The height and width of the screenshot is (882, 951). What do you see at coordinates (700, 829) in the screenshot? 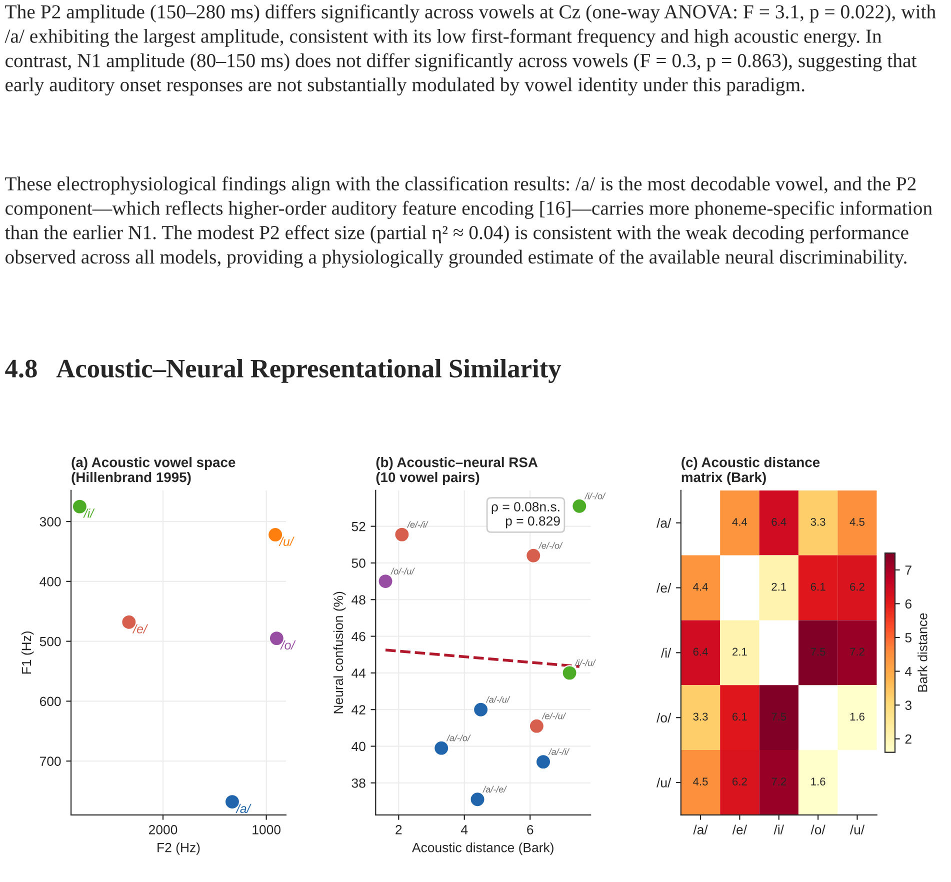
I see `x-tick-label: /a/` at bounding box center [700, 829].